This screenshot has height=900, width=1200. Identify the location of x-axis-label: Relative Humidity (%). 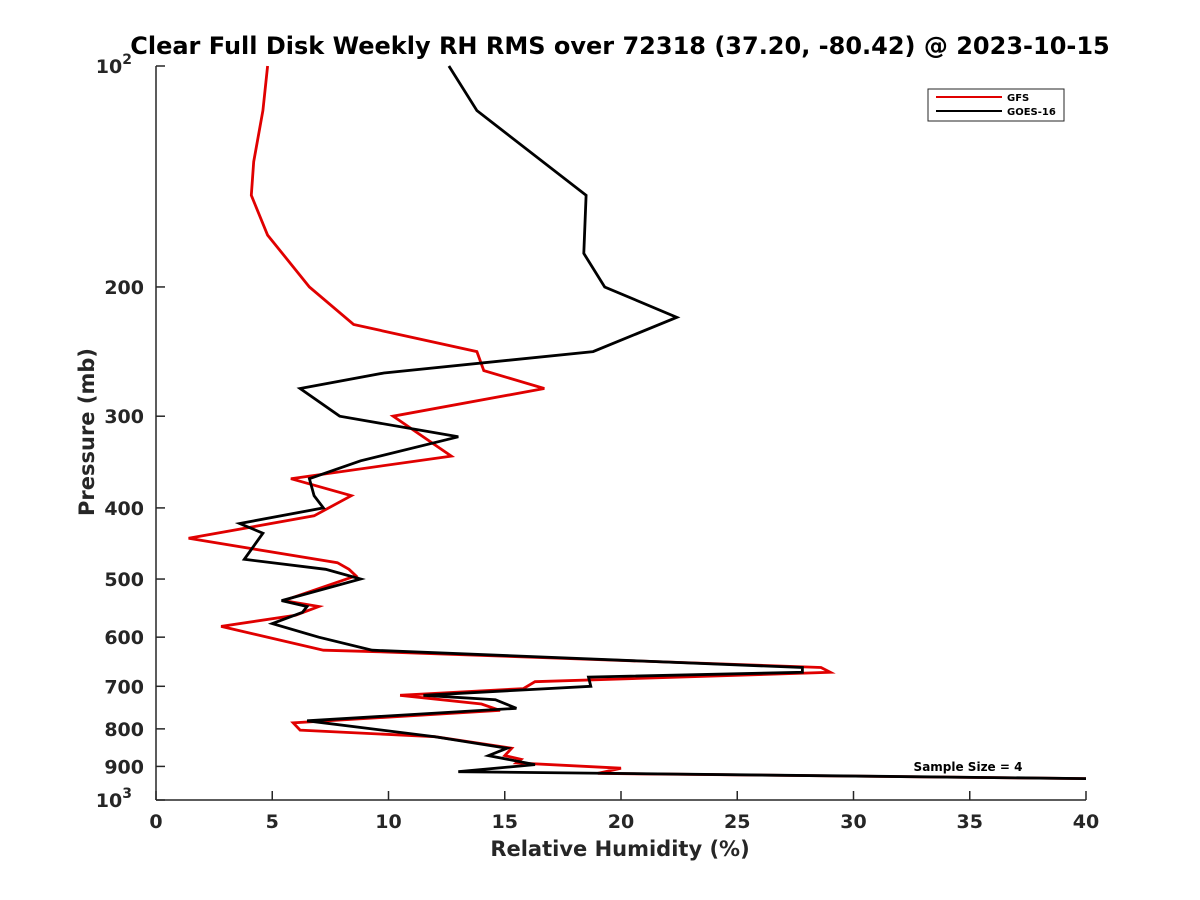
(619, 849).